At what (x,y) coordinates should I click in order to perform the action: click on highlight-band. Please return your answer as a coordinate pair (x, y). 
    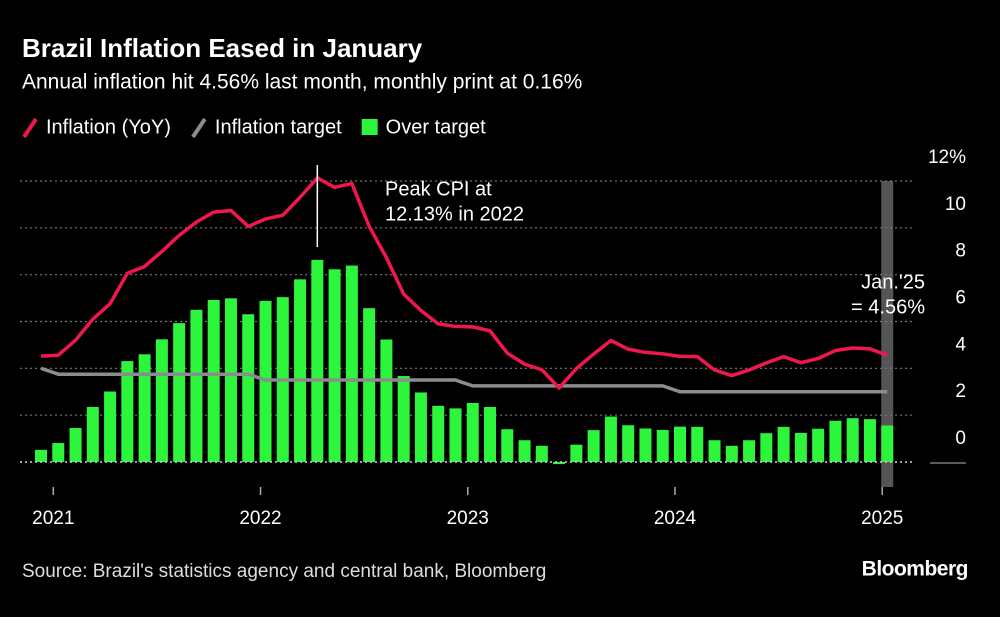
    Looking at the image, I should click on (887, 334).